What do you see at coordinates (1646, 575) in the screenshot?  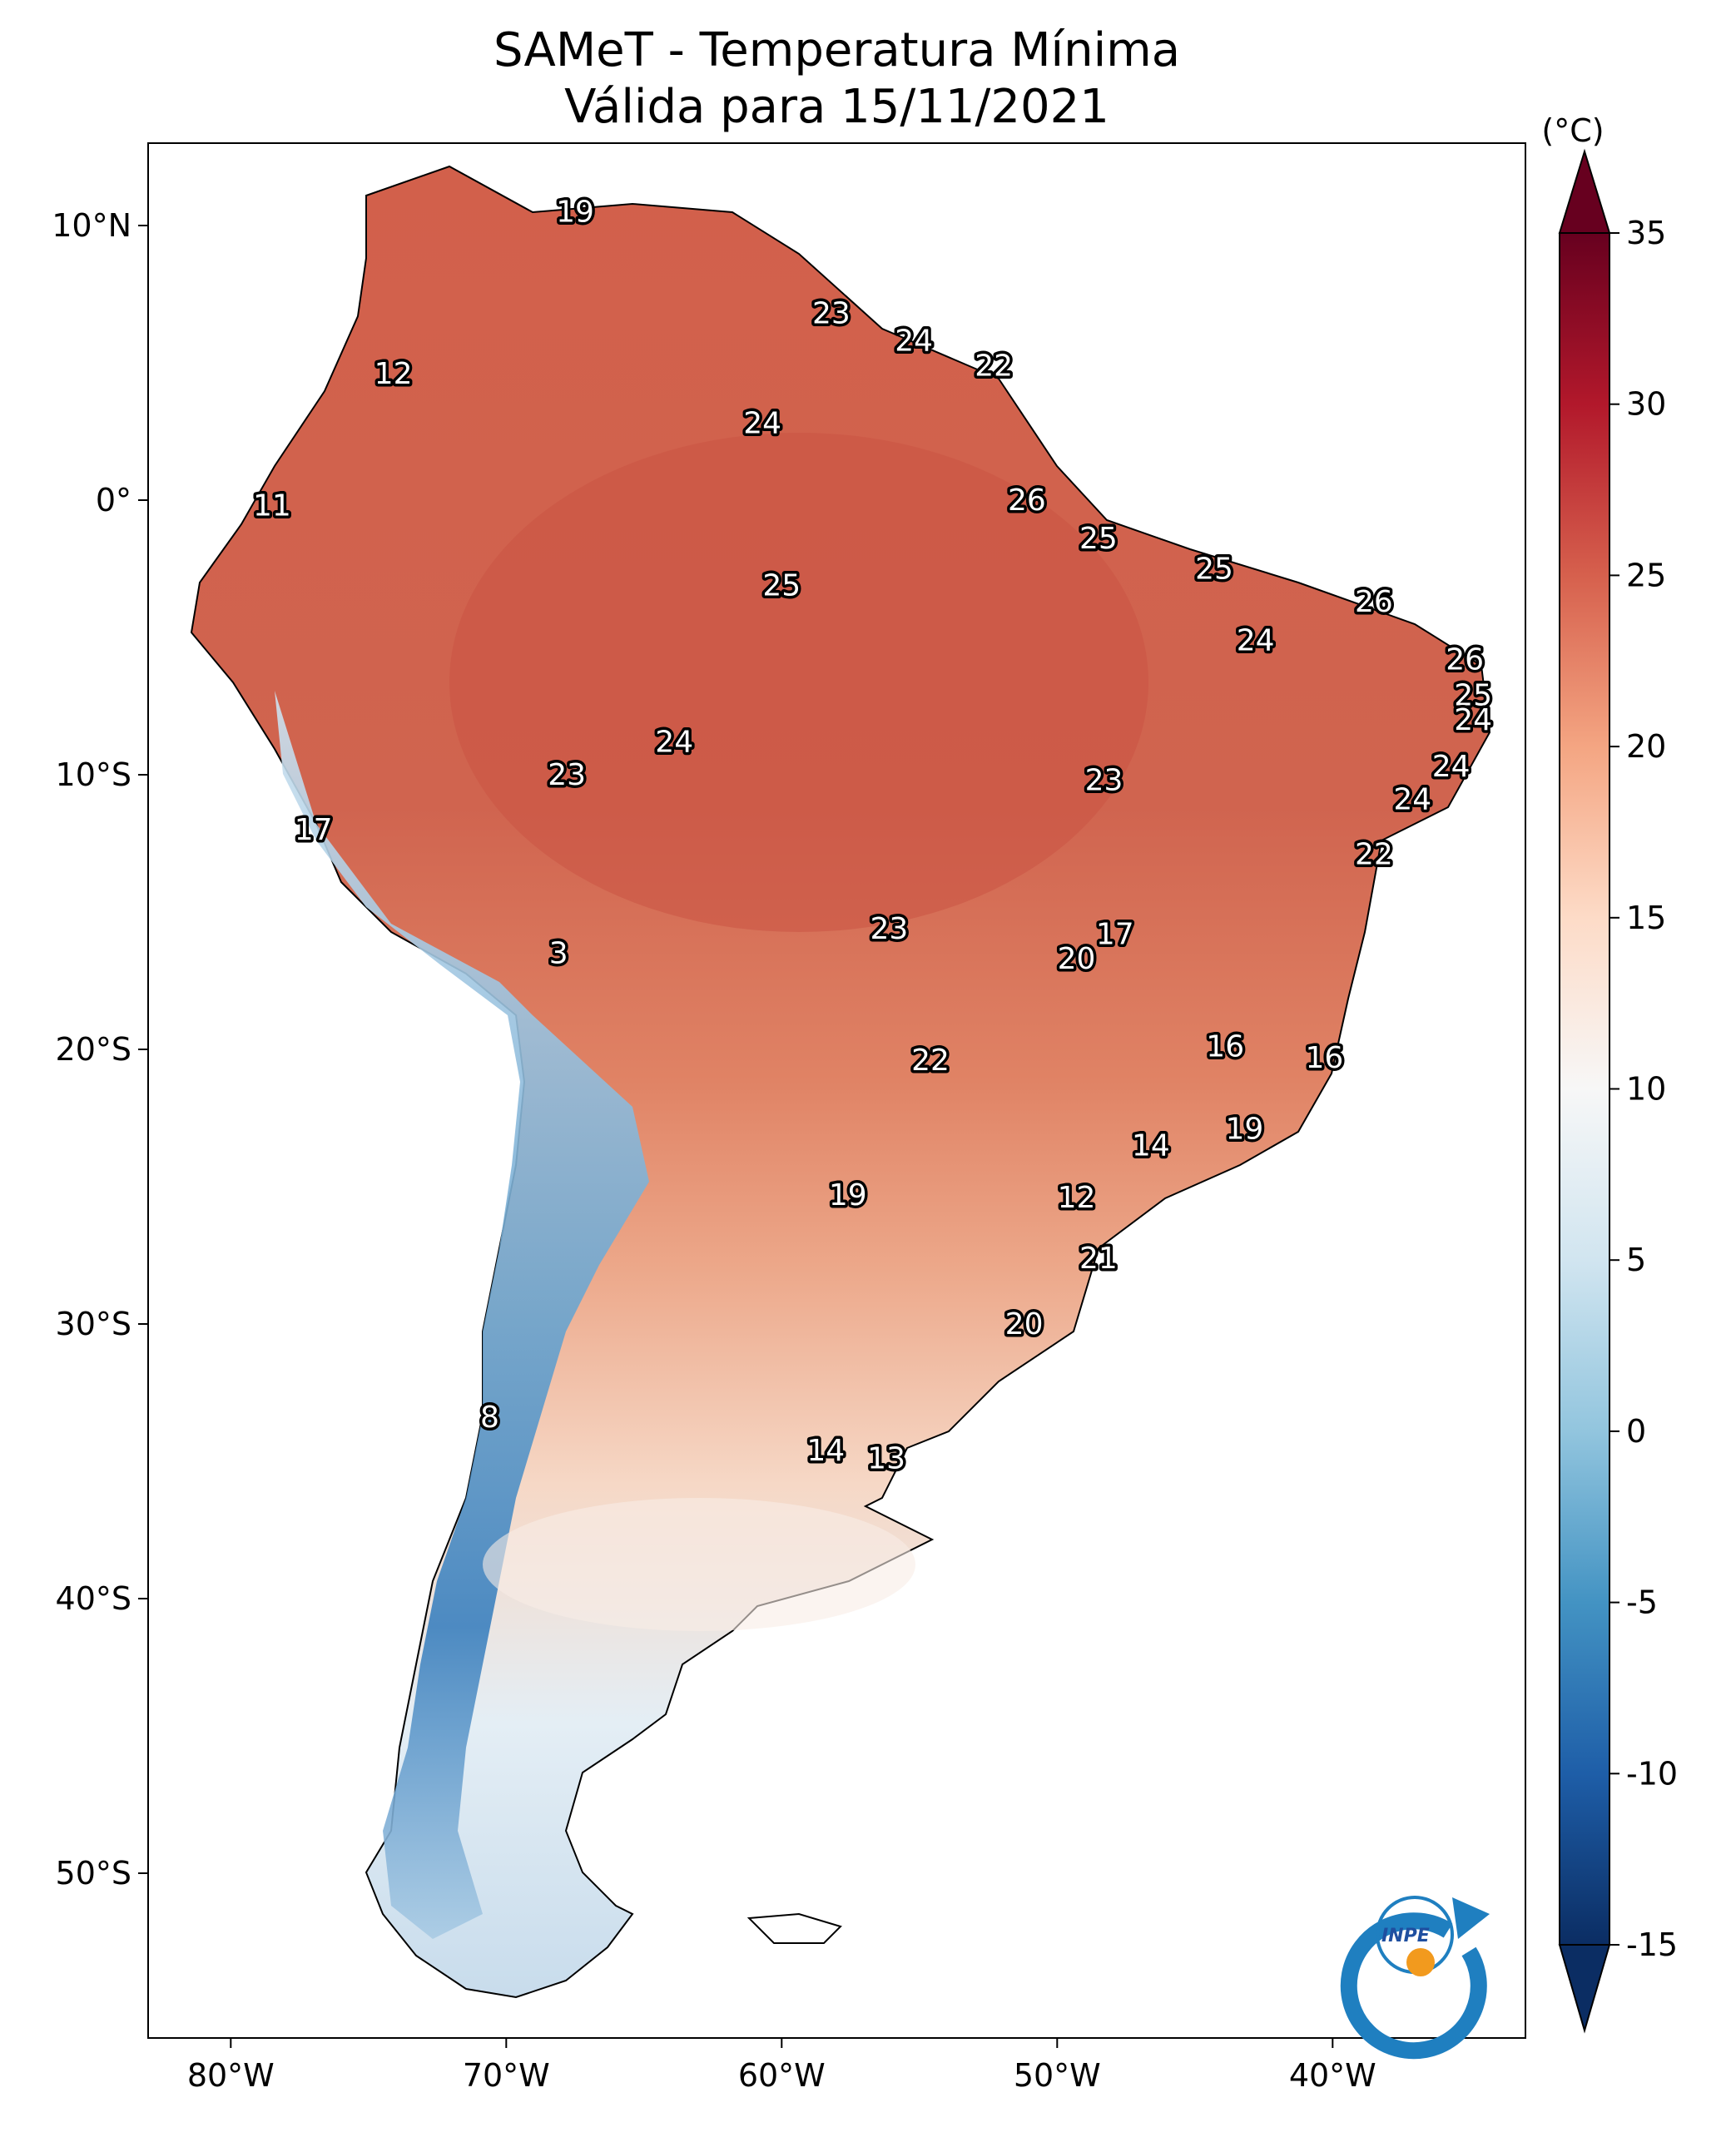 I see `colorbar-tick-label: 25` at bounding box center [1646, 575].